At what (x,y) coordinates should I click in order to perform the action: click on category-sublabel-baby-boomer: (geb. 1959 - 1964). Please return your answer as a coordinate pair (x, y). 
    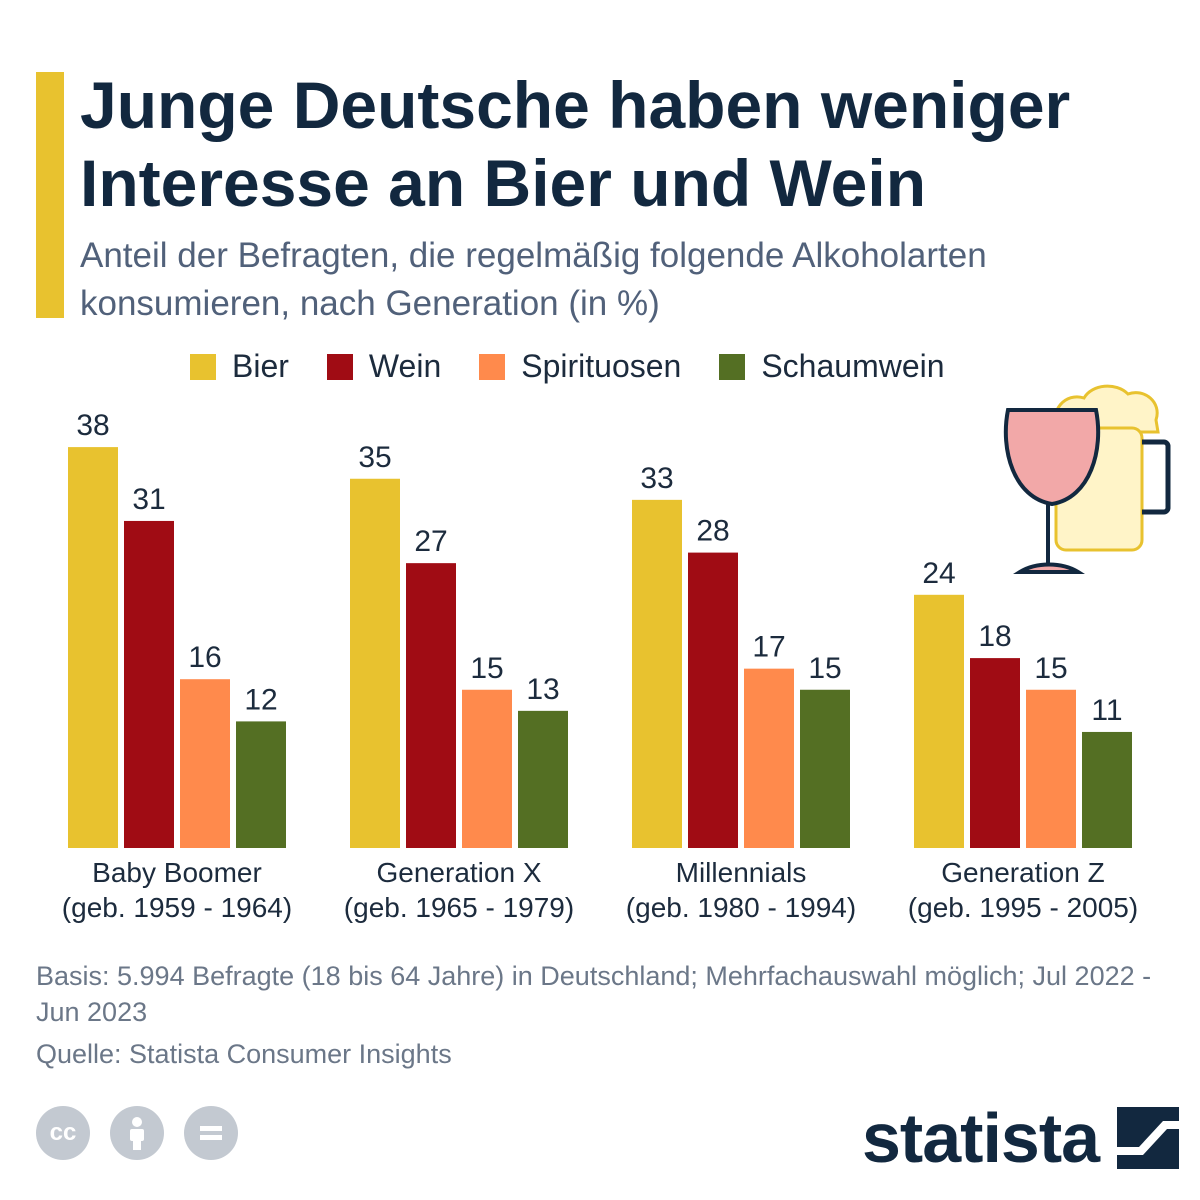
    Looking at the image, I should click on (177, 907).